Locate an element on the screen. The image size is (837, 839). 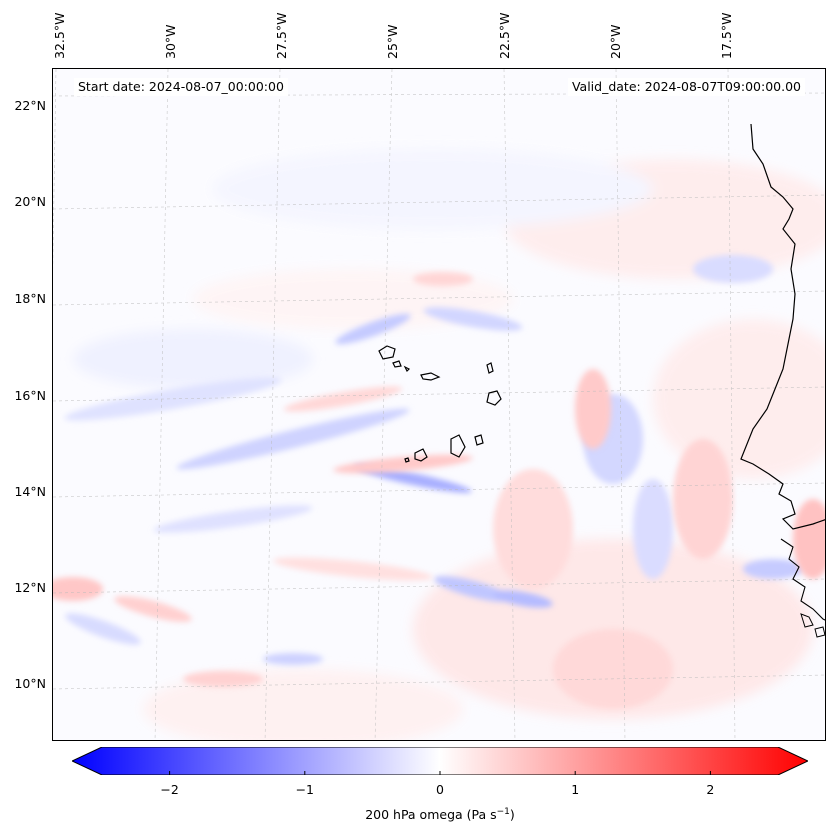
lat-label-16n: 16°N is located at coordinates (30, 395).